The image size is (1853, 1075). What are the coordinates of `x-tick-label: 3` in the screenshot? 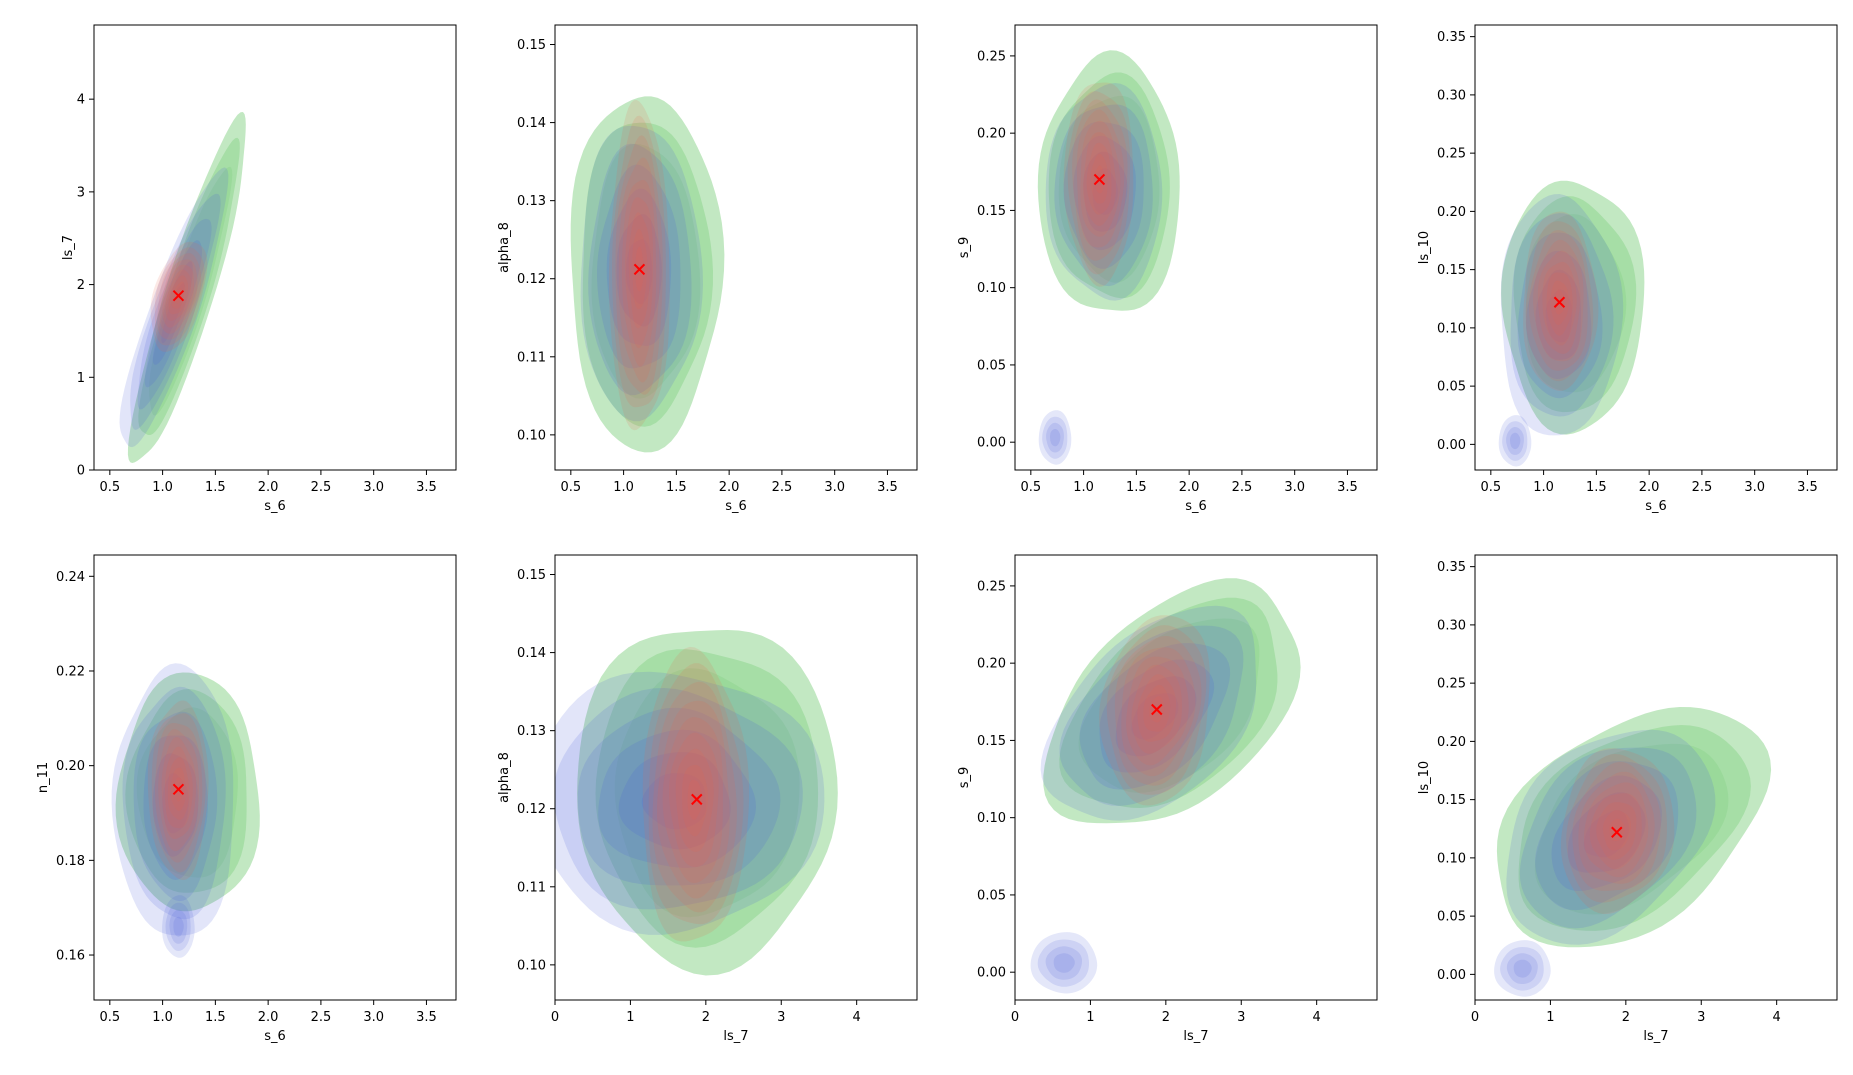 It's located at (781, 1017).